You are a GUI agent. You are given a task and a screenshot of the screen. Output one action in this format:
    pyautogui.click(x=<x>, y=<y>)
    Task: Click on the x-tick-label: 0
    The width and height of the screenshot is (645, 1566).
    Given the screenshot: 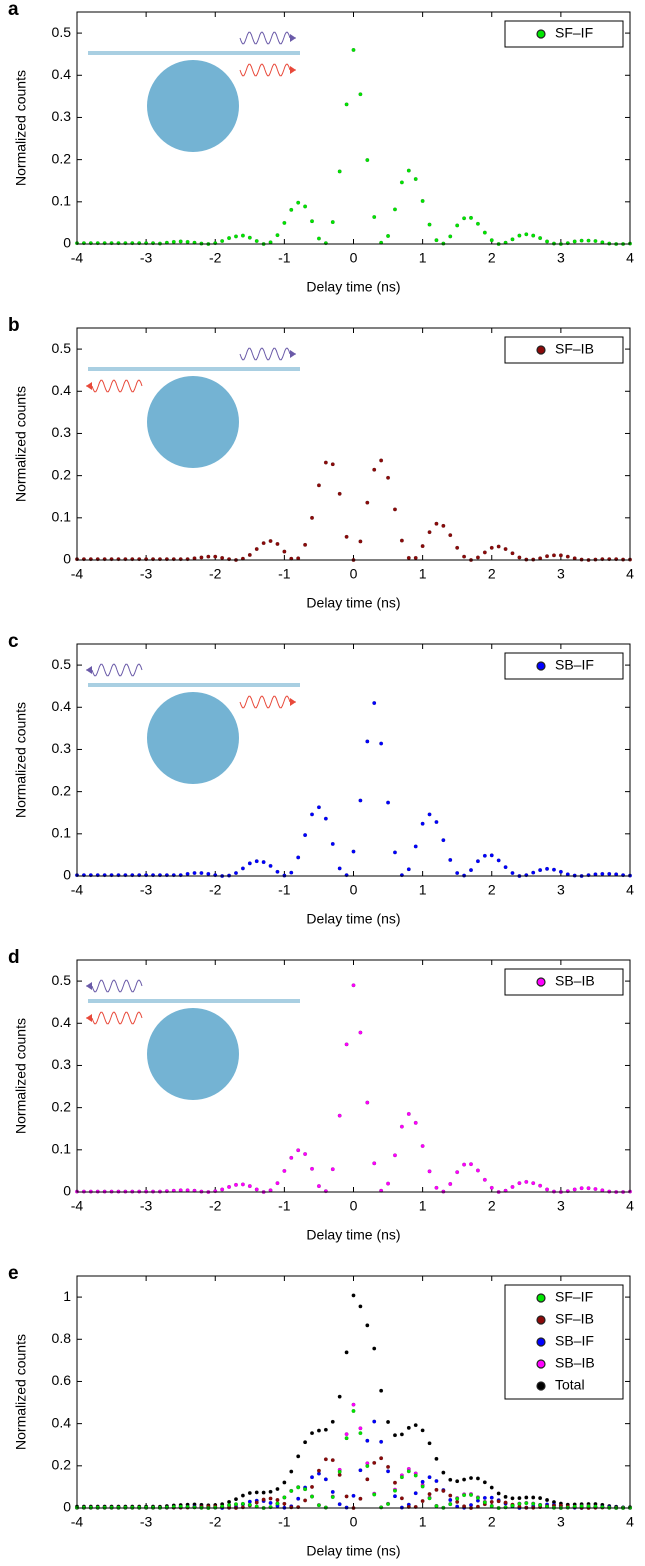 What is the action you would take?
    pyautogui.click(x=354, y=1206)
    